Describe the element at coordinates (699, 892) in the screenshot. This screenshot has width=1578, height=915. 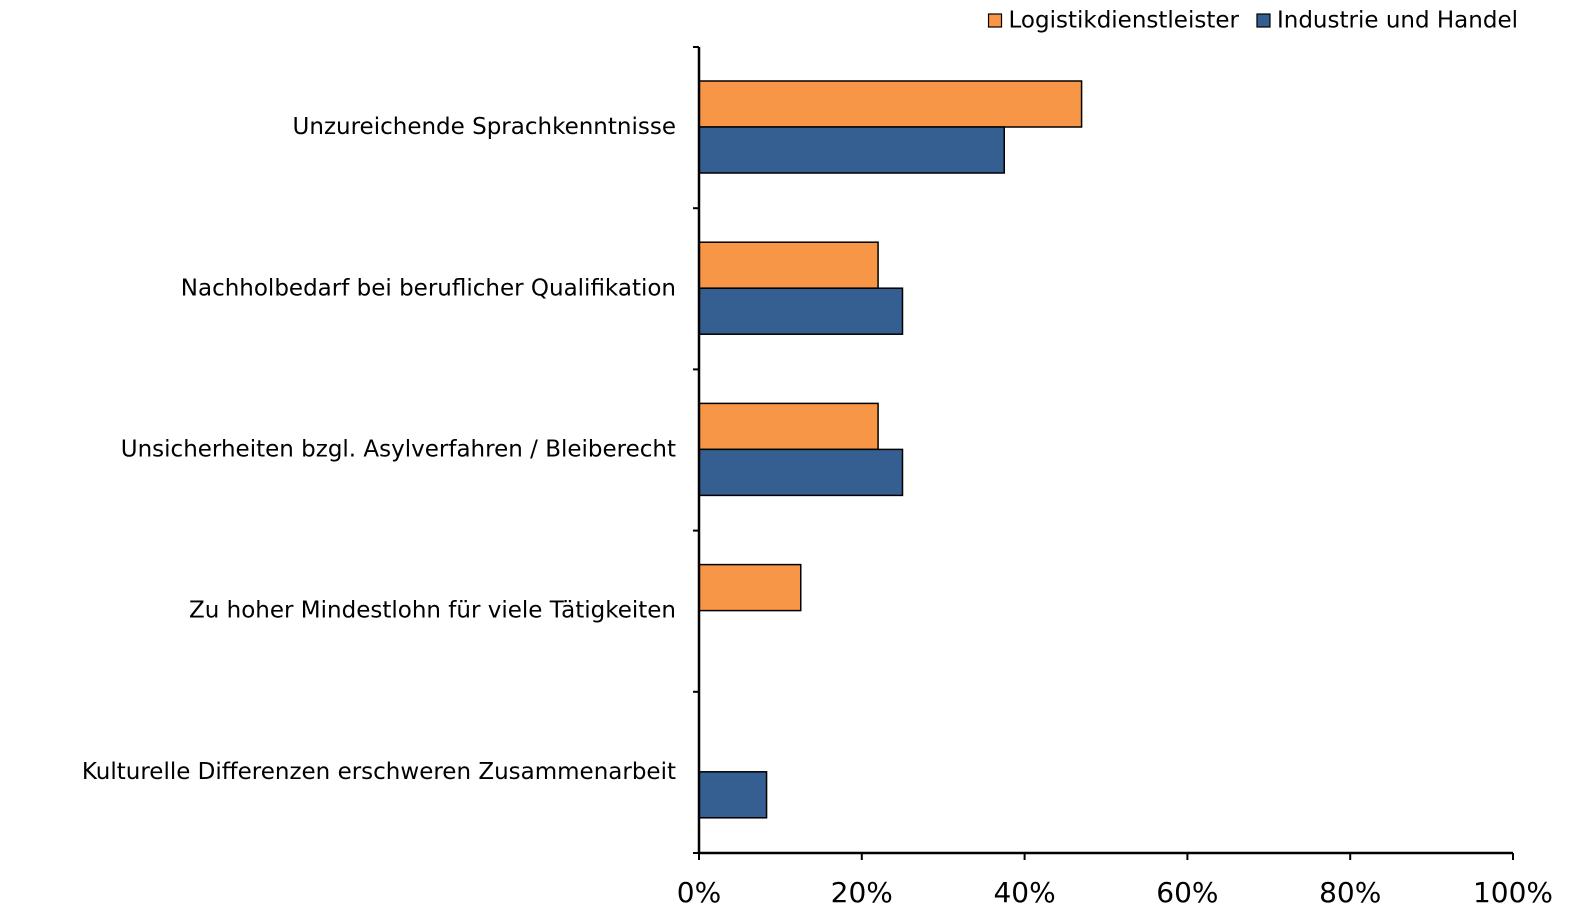
I see `x-tick-label: 0%` at that location.